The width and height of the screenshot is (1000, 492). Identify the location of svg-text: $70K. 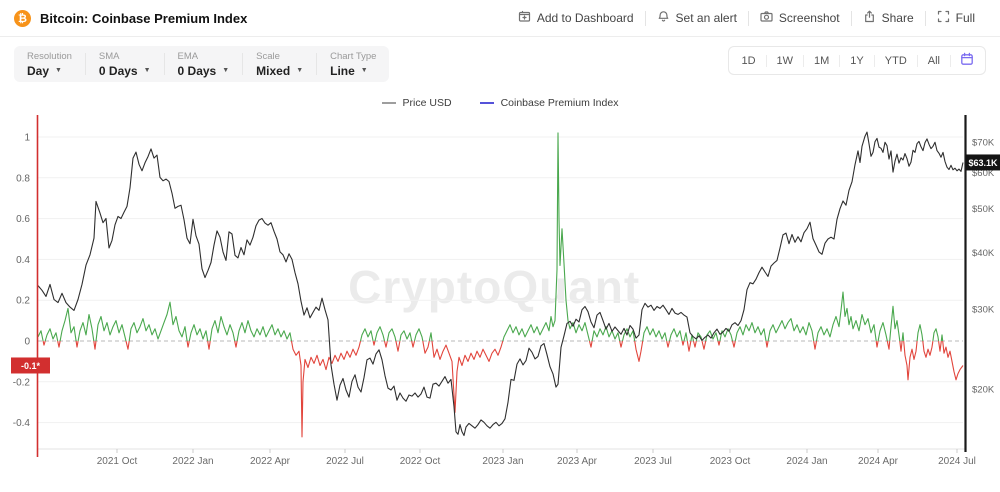
(983, 142).